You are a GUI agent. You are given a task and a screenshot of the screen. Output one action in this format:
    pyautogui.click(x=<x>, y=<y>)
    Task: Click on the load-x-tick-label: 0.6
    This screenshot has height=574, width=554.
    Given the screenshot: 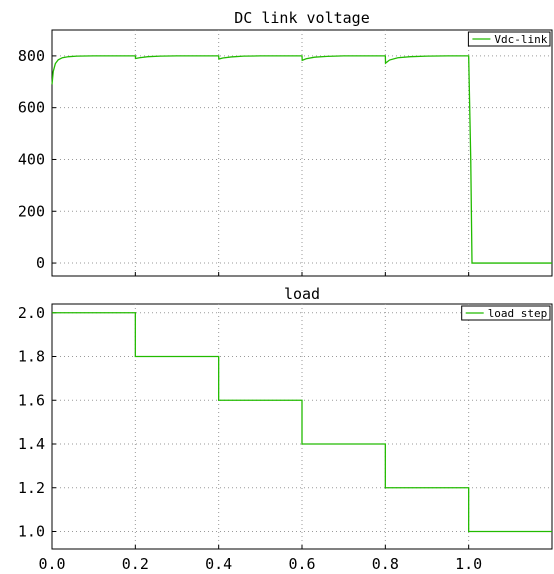 What is the action you would take?
    pyautogui.click(x=301, y=564)
    